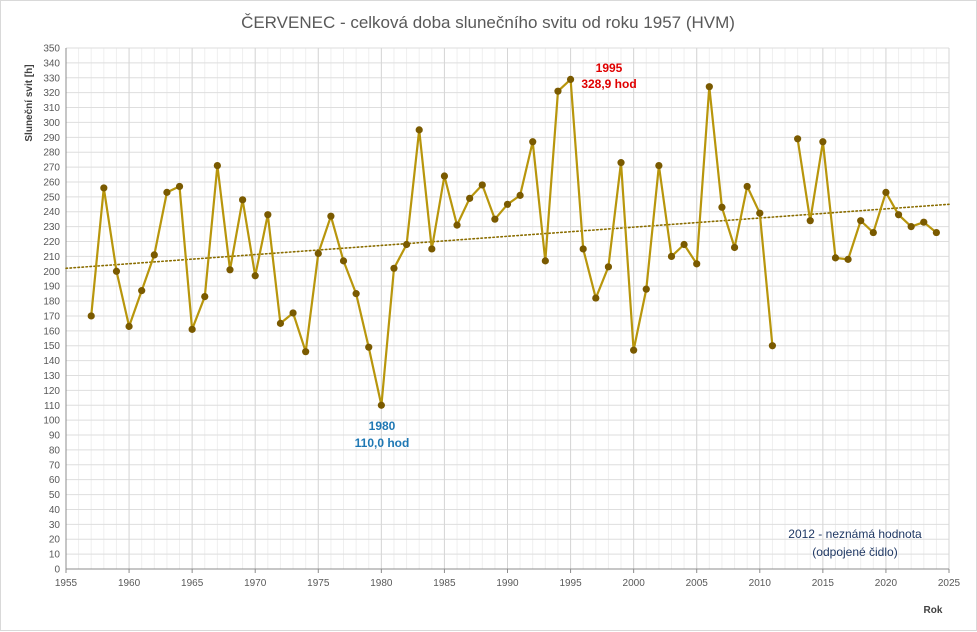 This screenshot has height=632, width=977. I want to click on x-tick-label: 1965, so click(192, 583).